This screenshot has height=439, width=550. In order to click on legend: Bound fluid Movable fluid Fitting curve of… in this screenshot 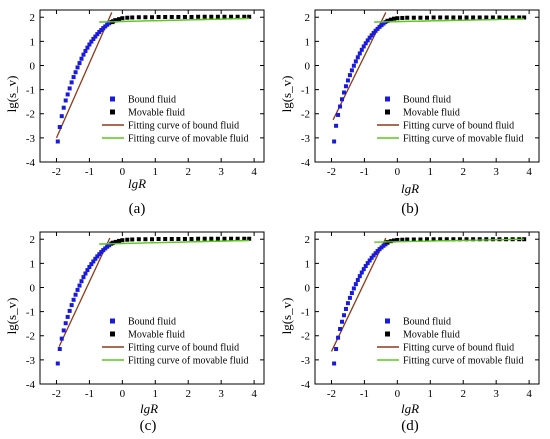, I will do `click(450, 120)`.